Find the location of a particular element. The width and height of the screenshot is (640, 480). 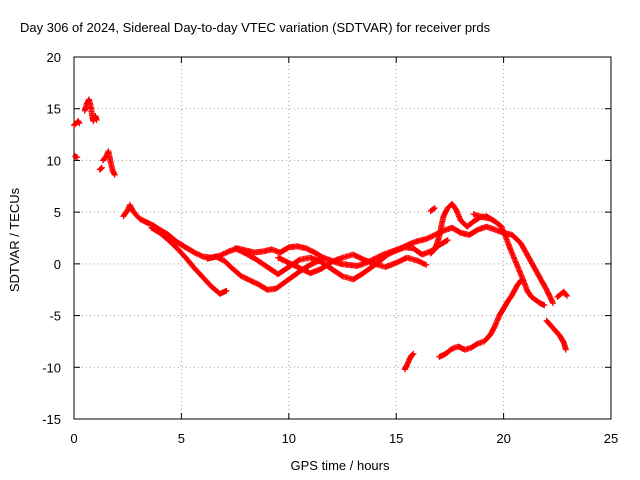

y-tick-label: -15 is located at coordinates (51, 419).